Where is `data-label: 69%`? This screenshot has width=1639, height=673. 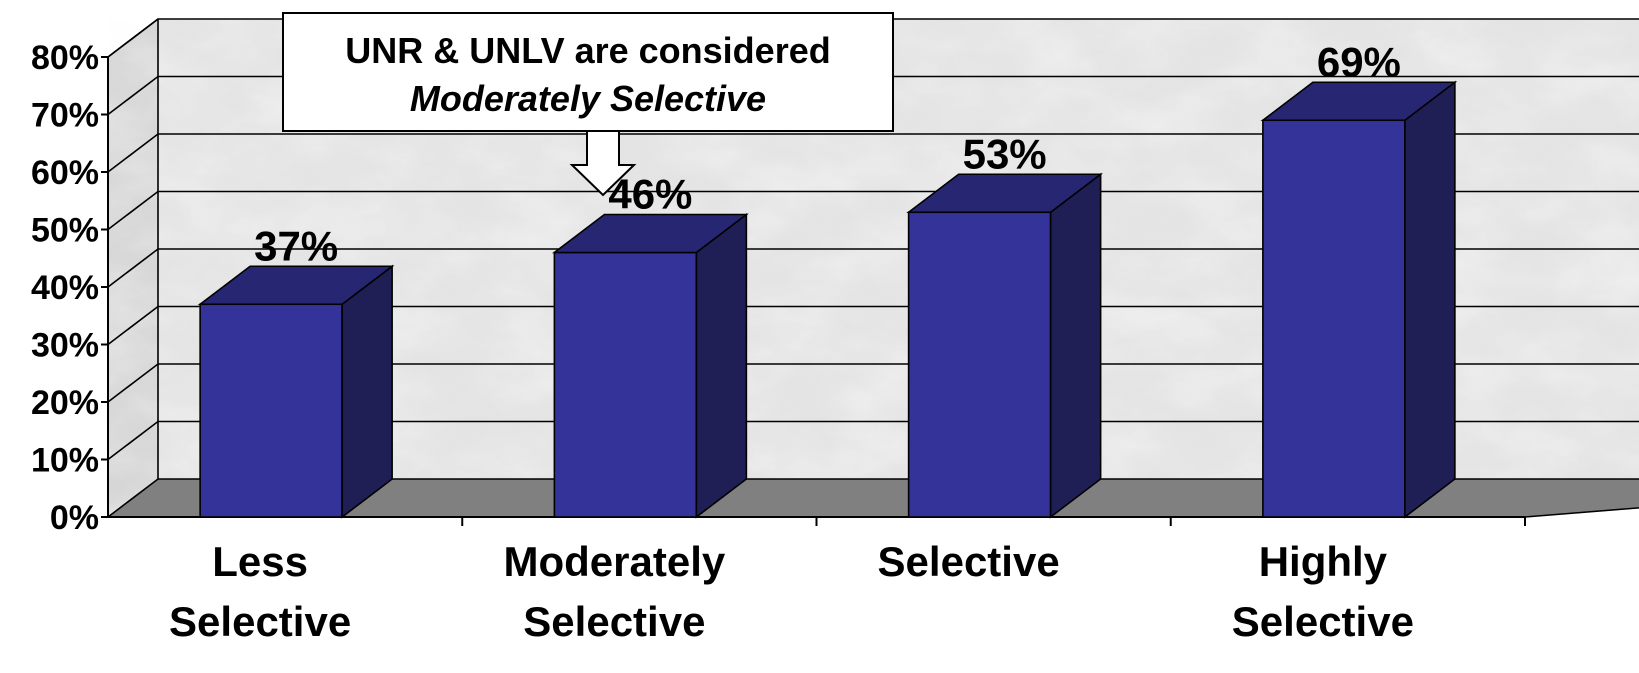
data-label: 69% is located at coordinates (1359, 61).